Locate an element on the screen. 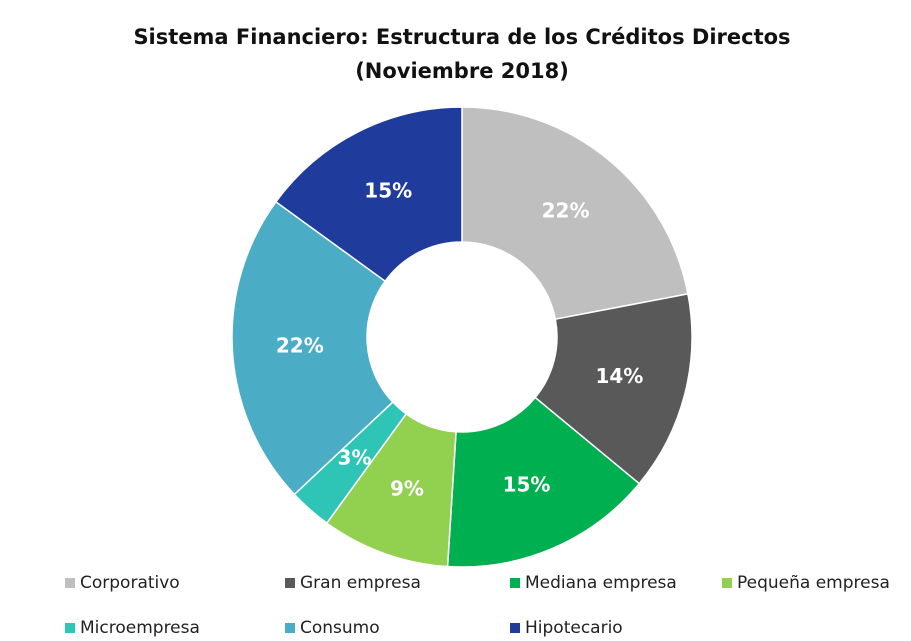 The height and width of the screenshot is (641, 911). legend-label: Hipotecario is located at coordinates (574, 628).